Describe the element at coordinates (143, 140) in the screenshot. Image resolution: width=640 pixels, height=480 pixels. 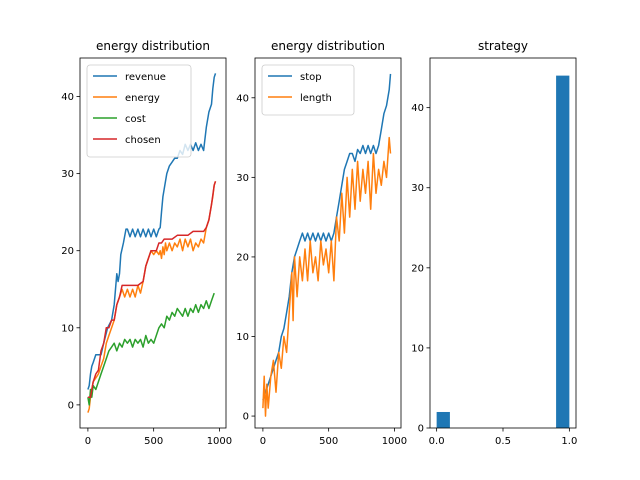
I see `legend-label-chosen: chosen` at that location.